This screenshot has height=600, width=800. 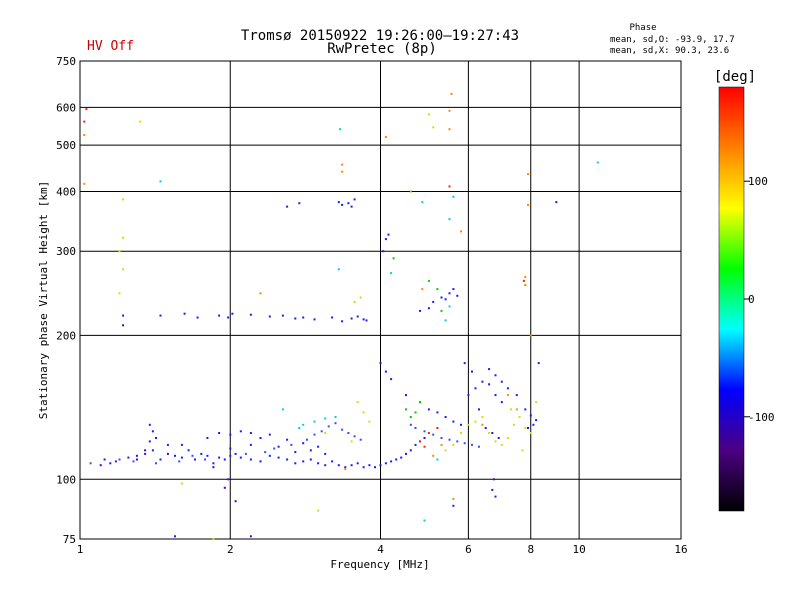 I want to click on colorbar-tick-label: 0, so click(x=751, y=299).